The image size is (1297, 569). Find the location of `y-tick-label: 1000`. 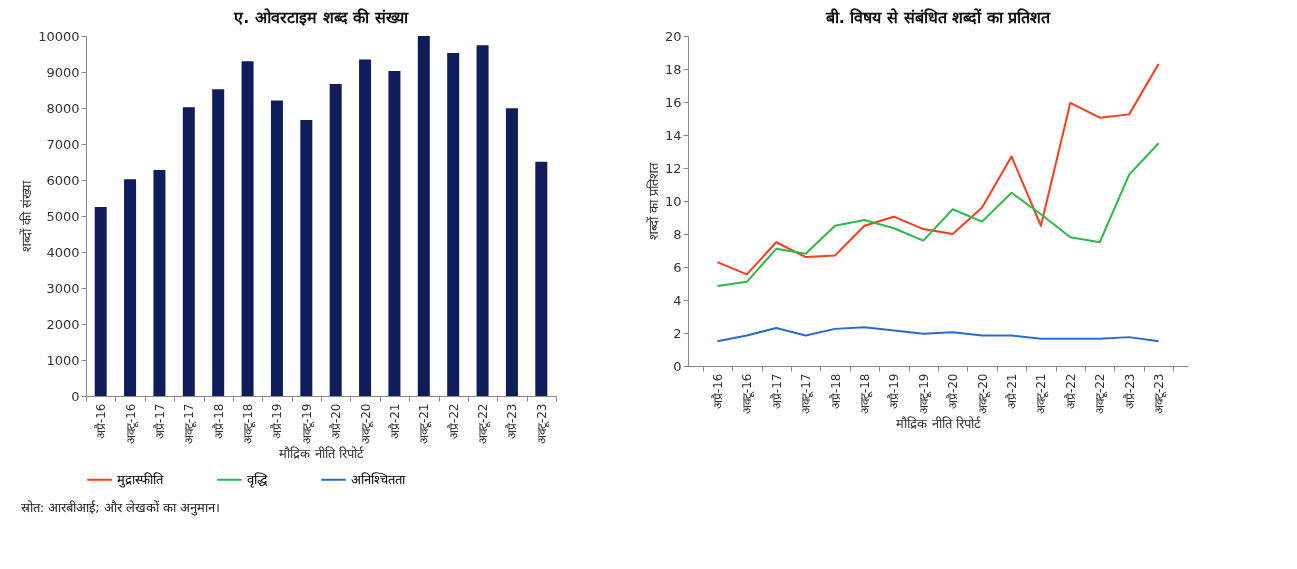

y-tick-label: 1000 is located at coordinates (63, 360).